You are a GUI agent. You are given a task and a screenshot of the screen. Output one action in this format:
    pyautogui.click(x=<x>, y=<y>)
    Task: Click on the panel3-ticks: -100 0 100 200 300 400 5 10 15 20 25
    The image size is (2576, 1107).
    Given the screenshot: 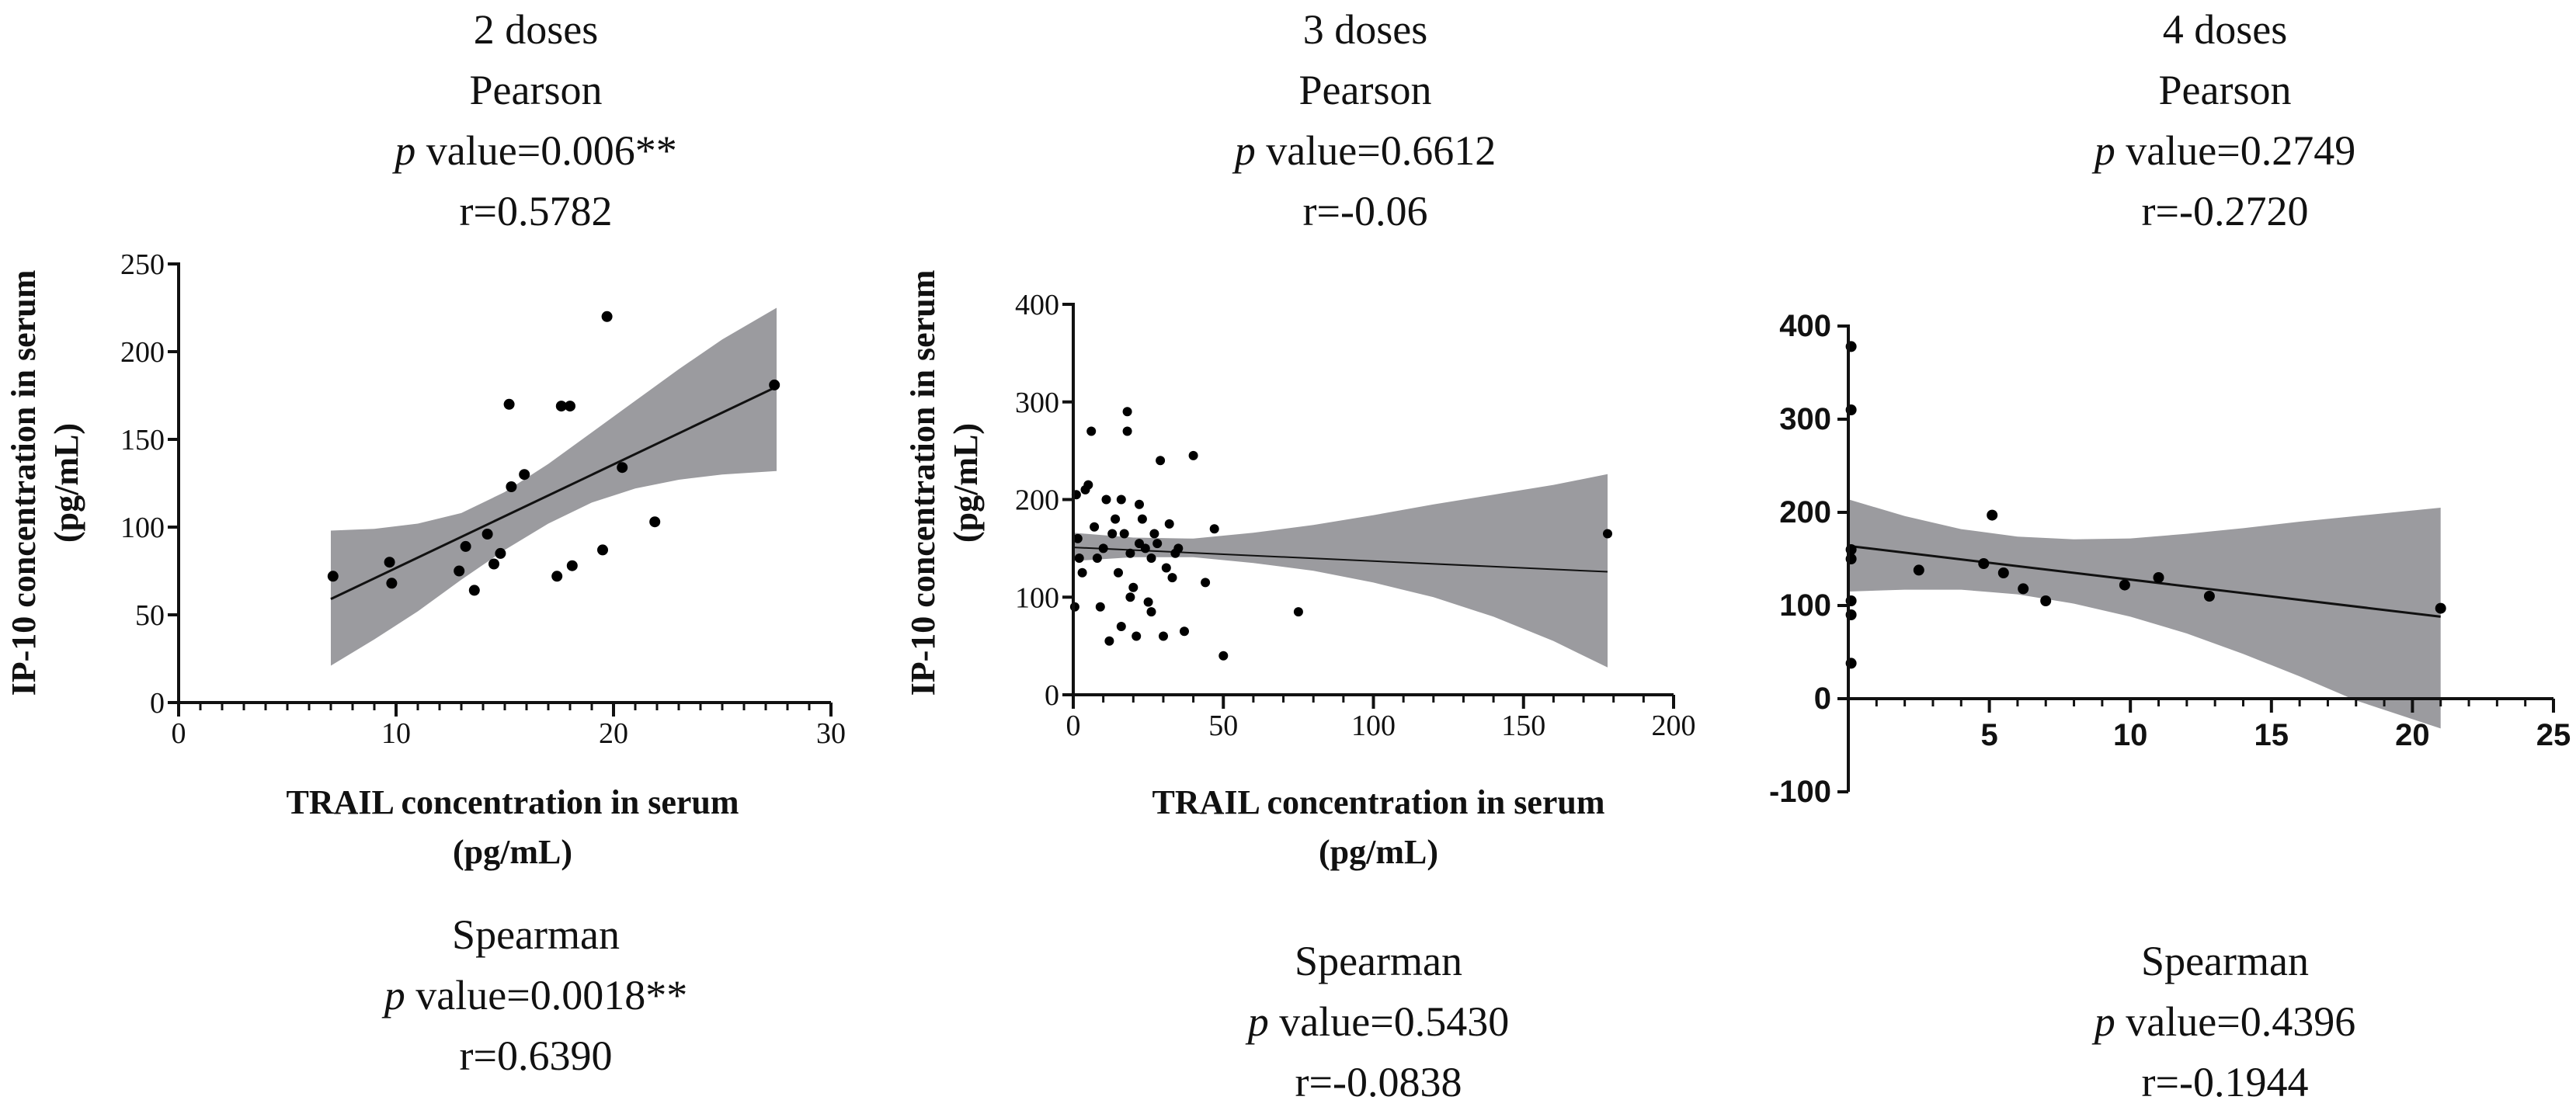 What is the action you would take?
    pyautogui.click(x=2170, y=559)
    